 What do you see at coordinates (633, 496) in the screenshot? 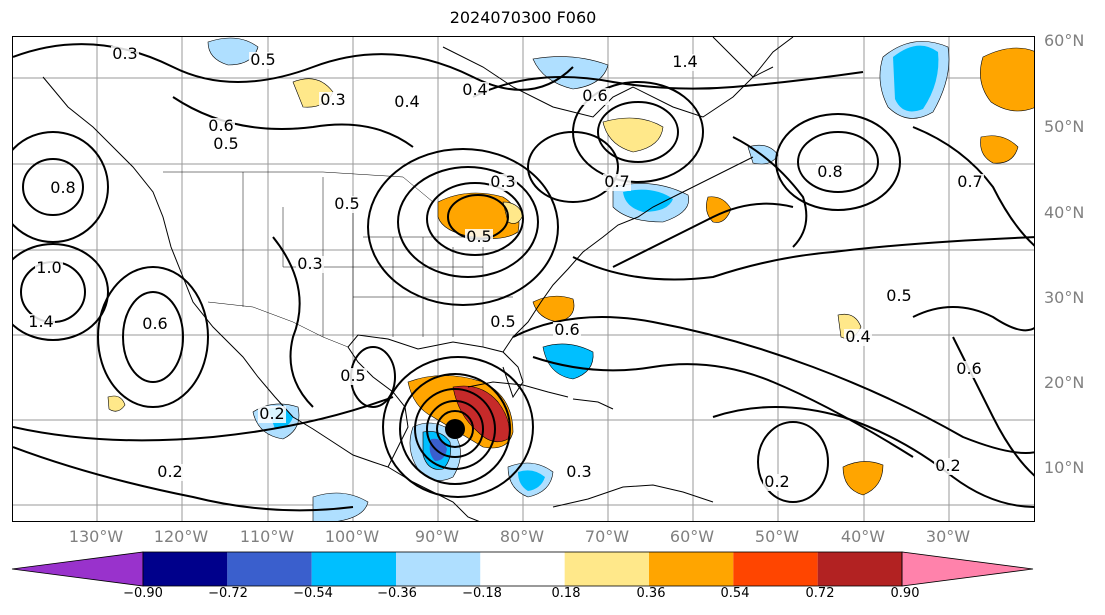
I see `coast-south-america` at bounding box center [633, 496].